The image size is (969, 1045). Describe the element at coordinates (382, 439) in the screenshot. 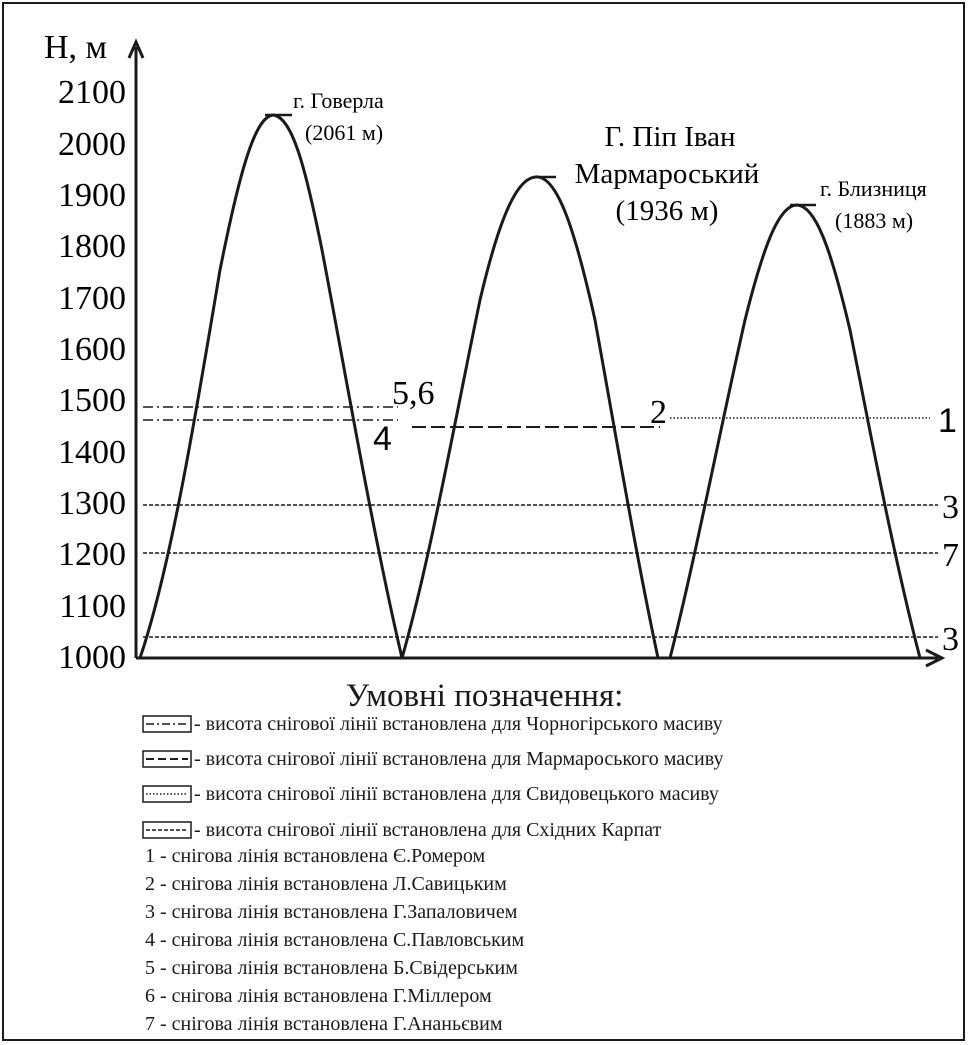

I see `marker-4: 4` at that location.